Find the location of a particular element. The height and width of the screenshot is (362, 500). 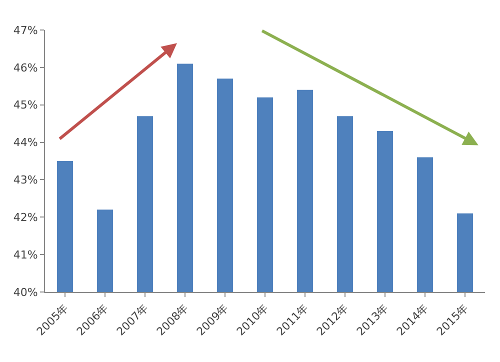

y-tick-label: 46% is located at coordinates (25, 67).